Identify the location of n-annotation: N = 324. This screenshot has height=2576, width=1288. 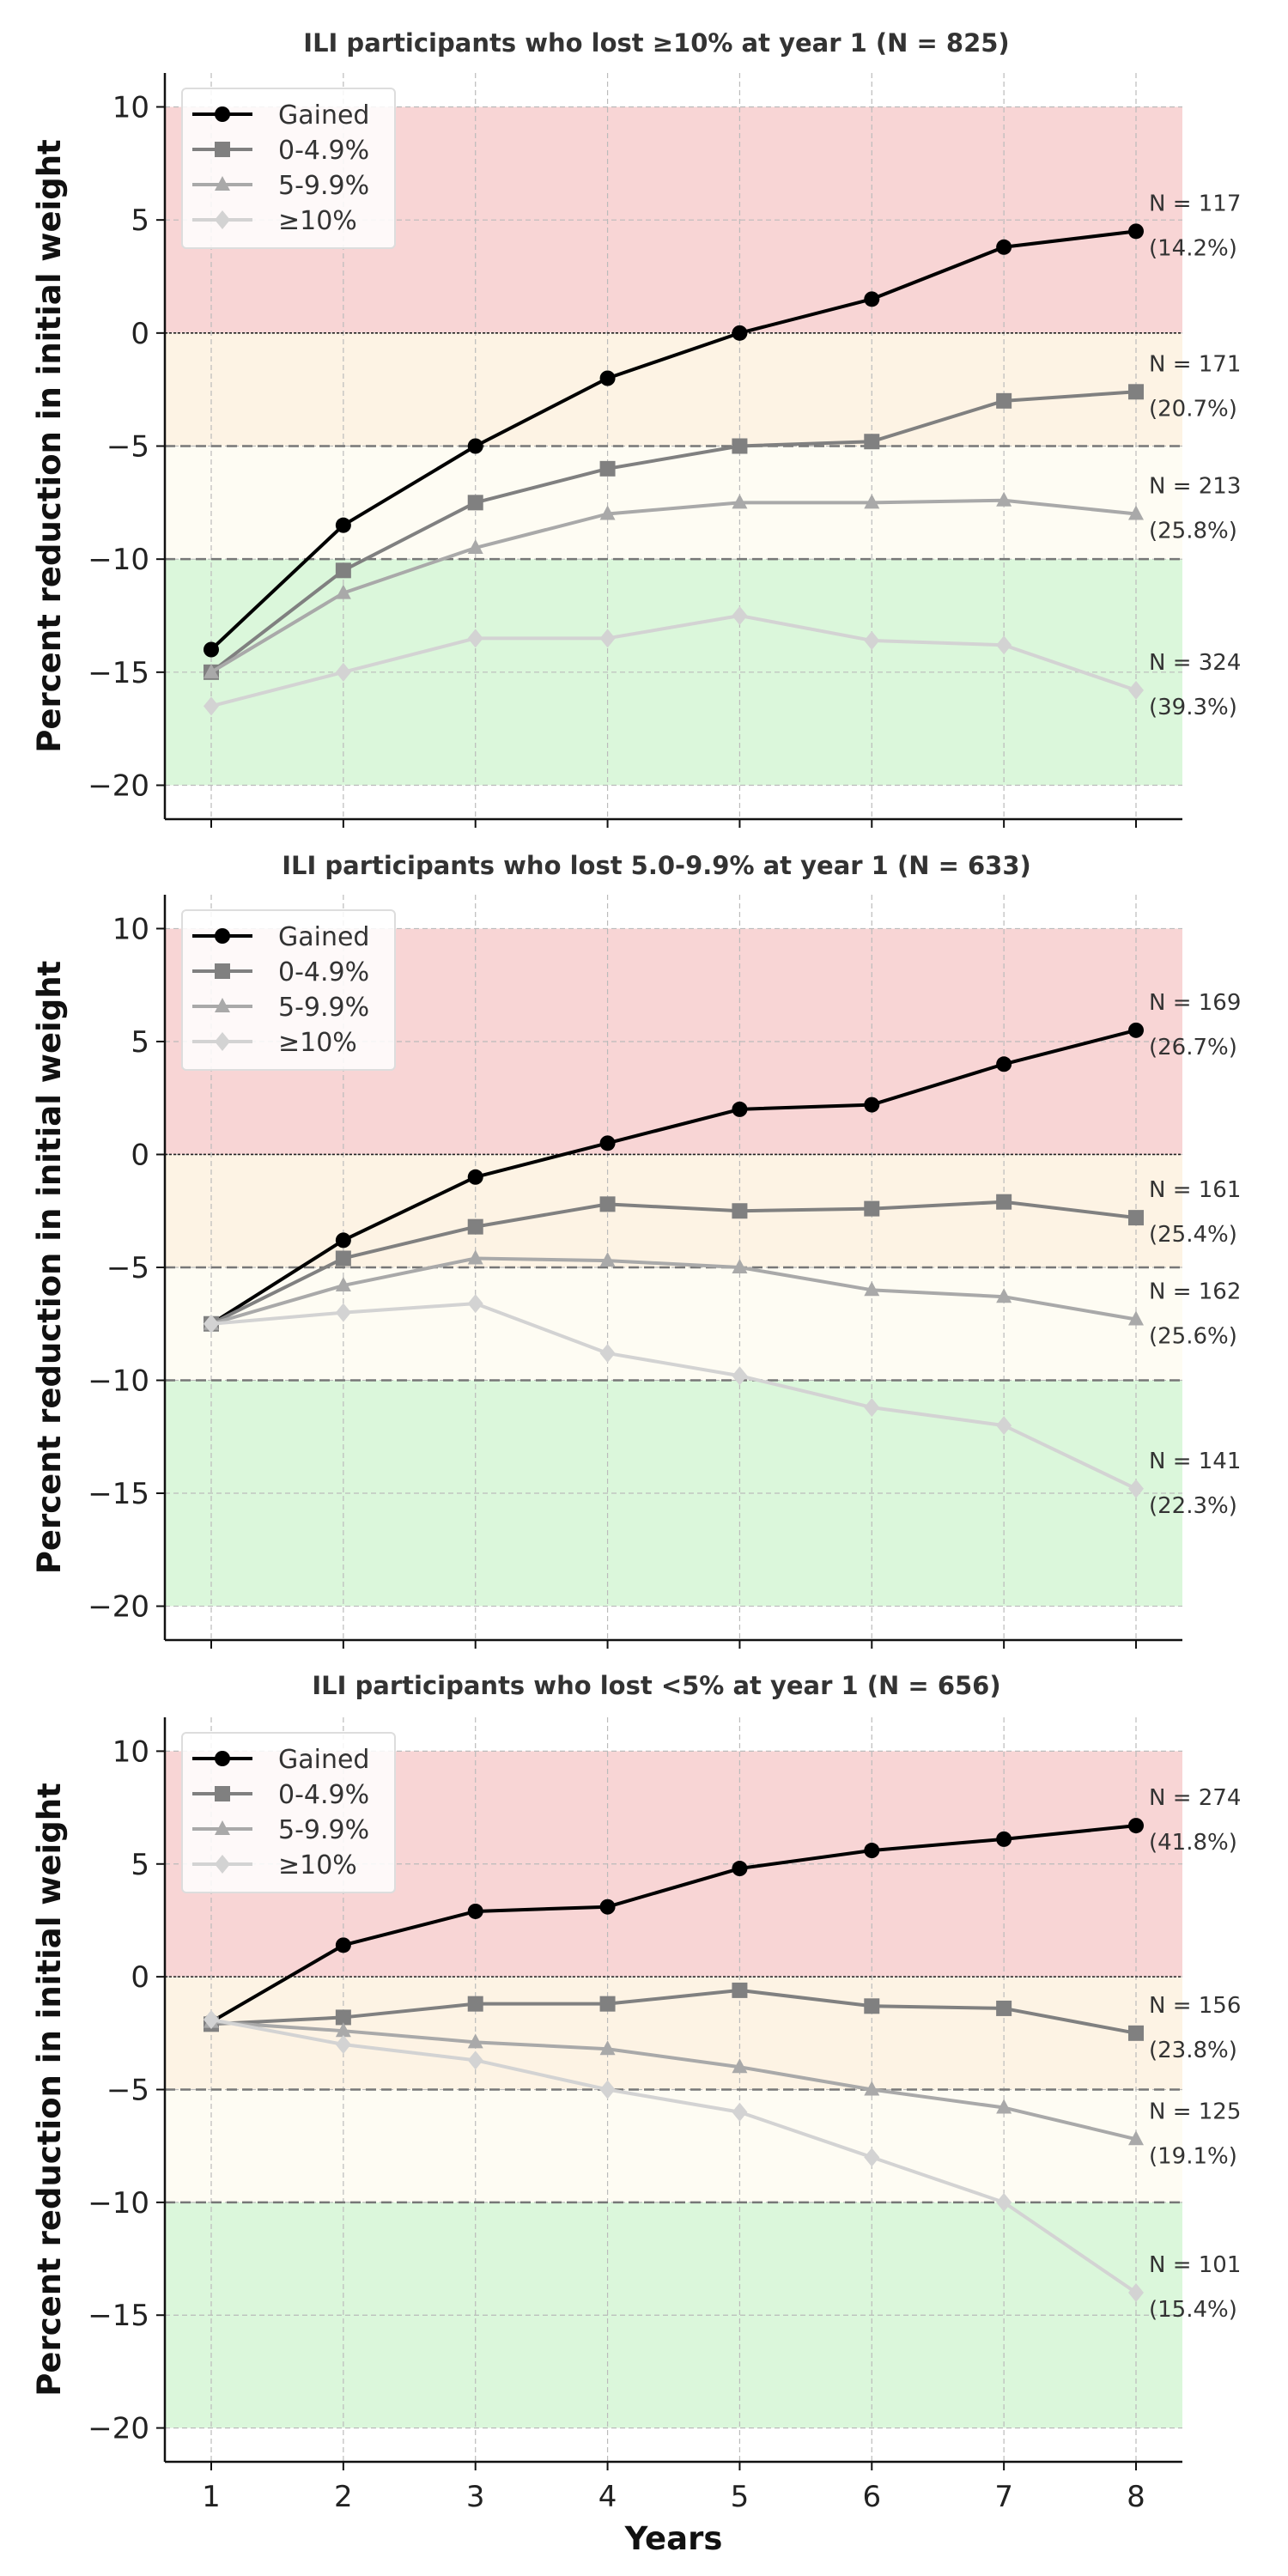
(1195, 663).